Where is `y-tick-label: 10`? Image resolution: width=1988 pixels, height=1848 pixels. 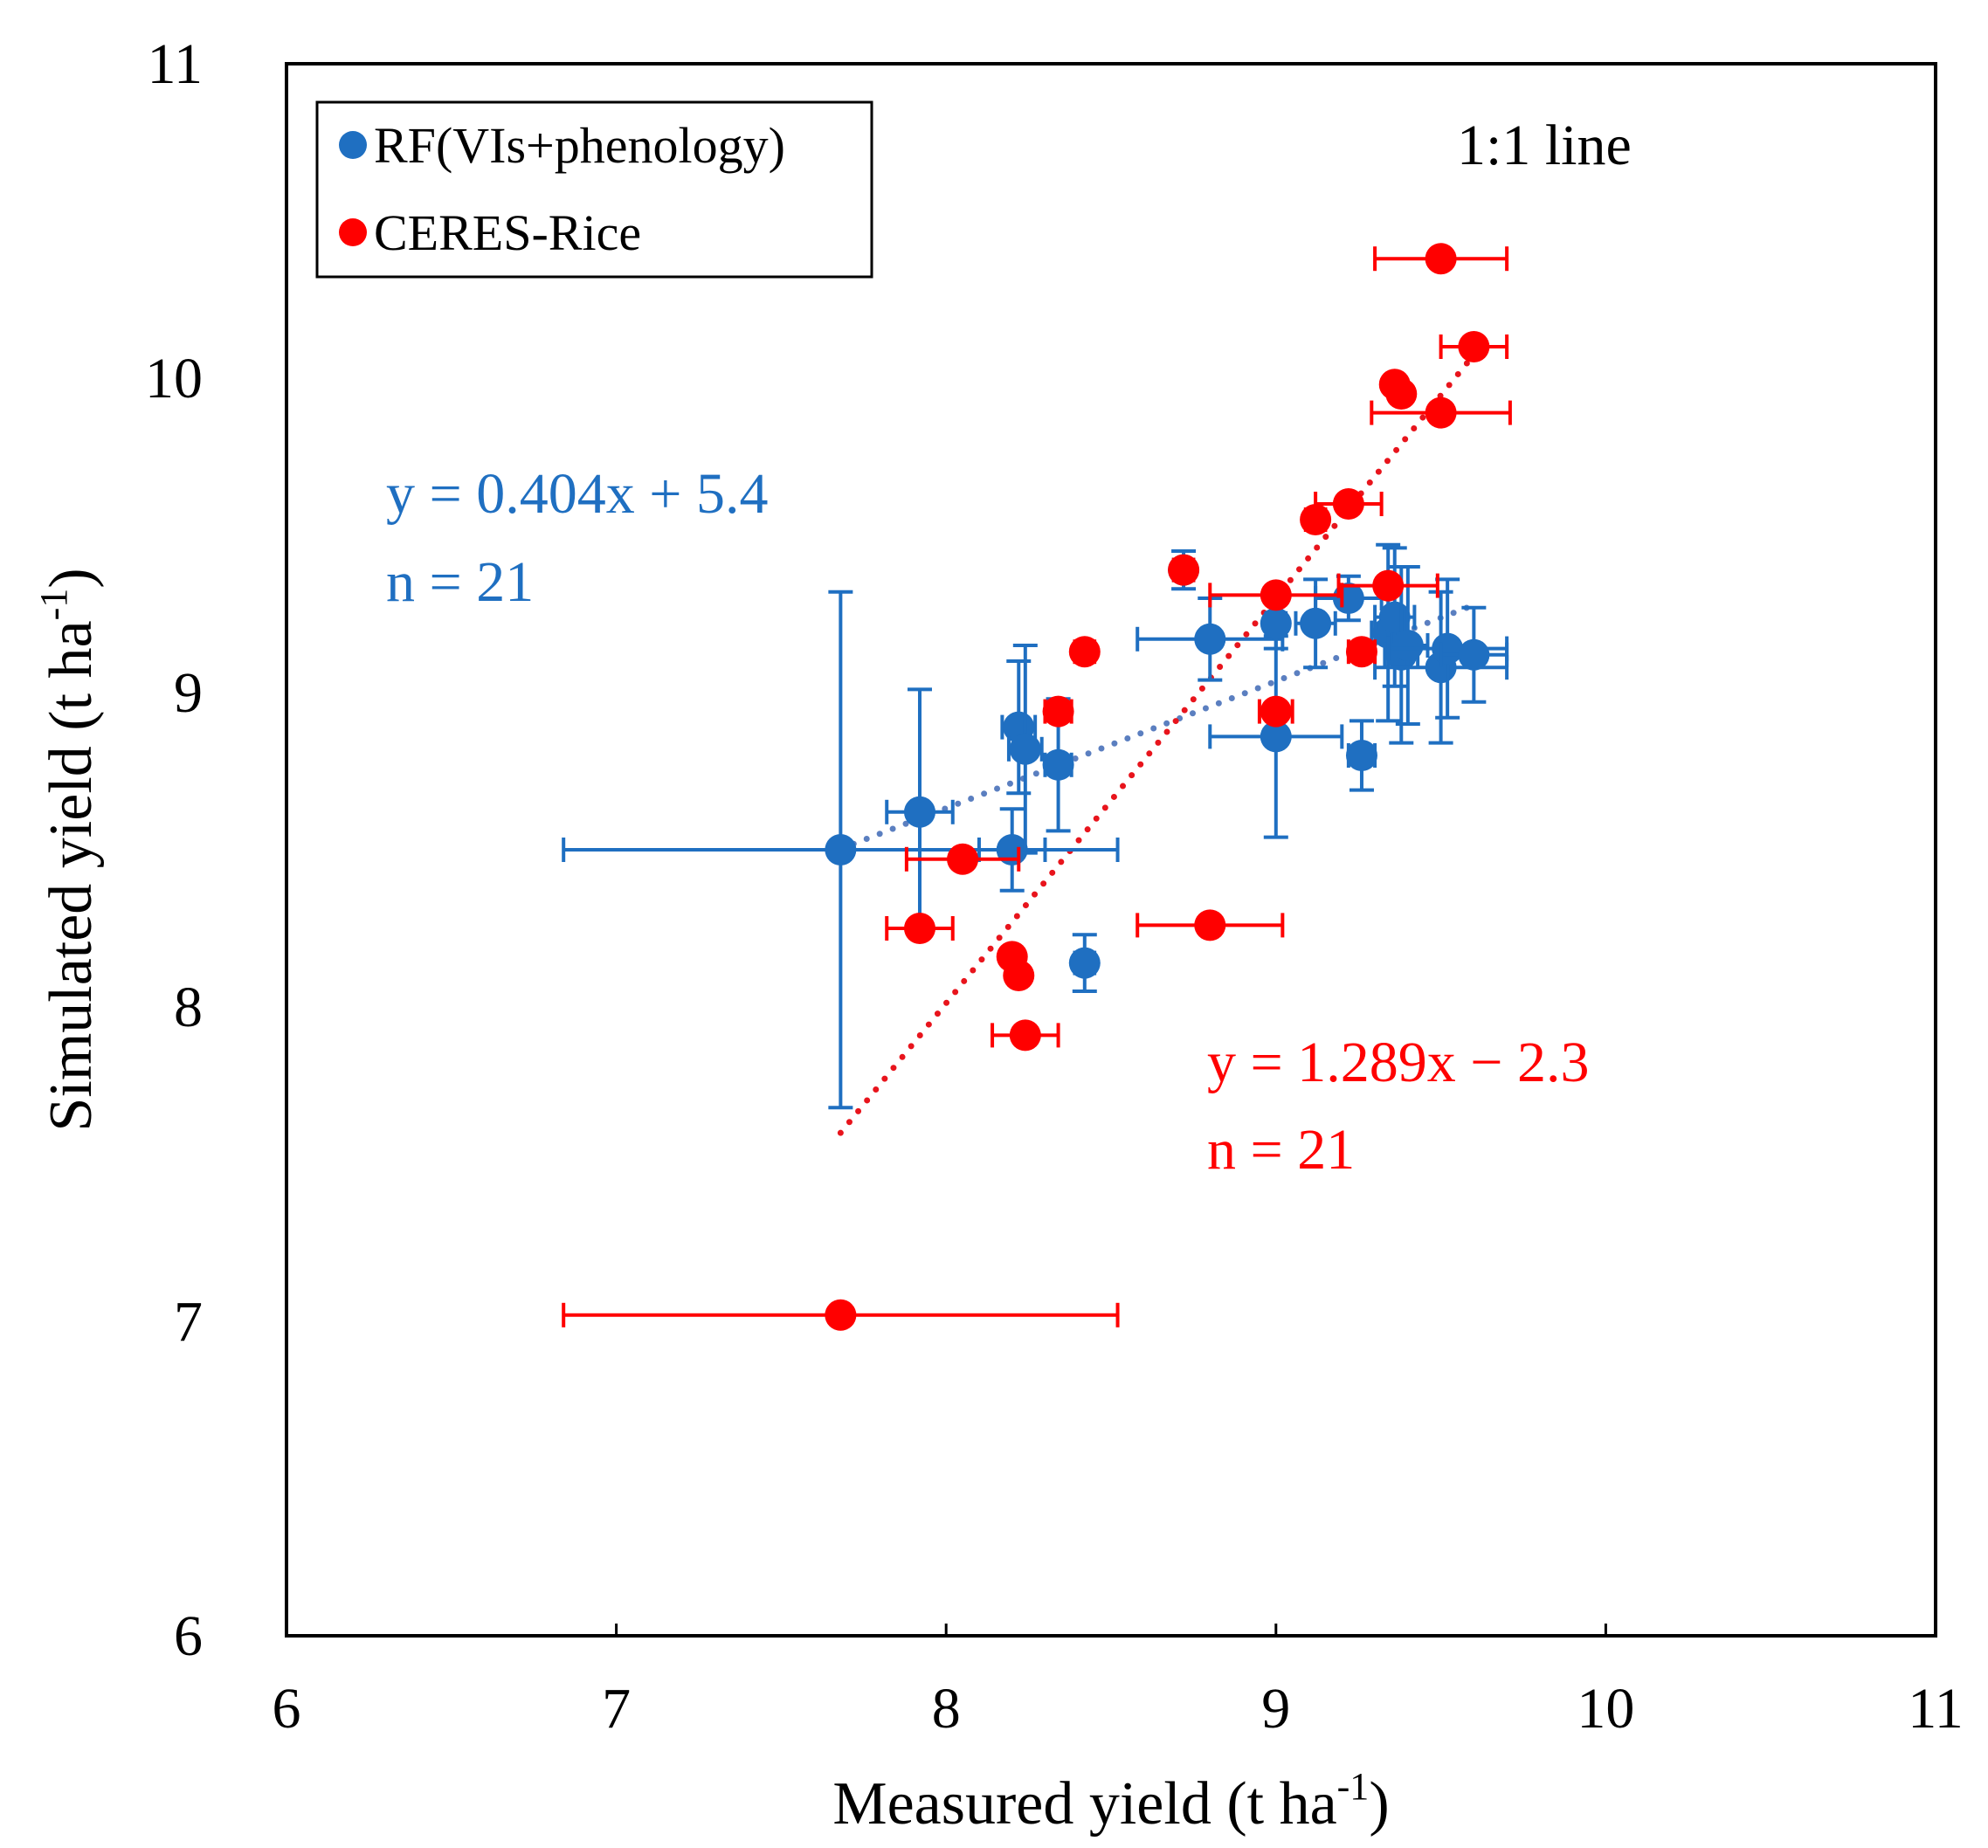 y-tick-label: 10 is located at coordinates (174, 378).